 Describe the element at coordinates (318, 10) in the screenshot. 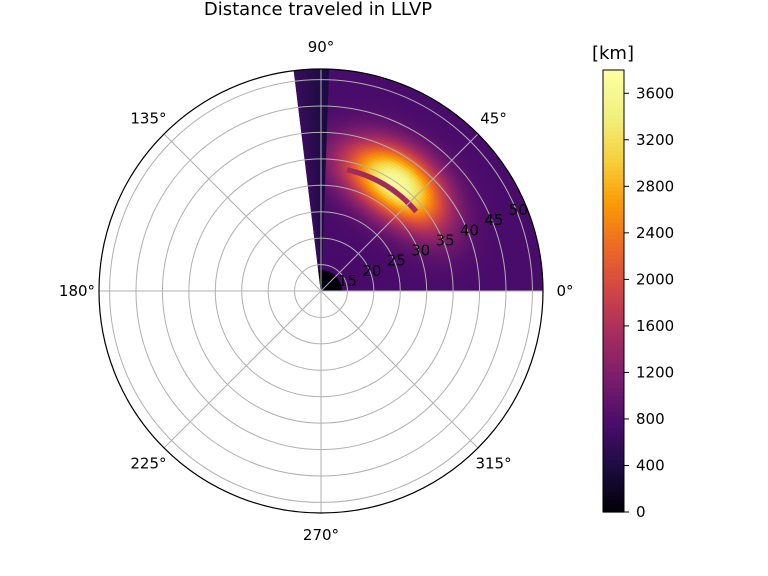

I see `chart-title: Distance traveled in LLVP` at that location.